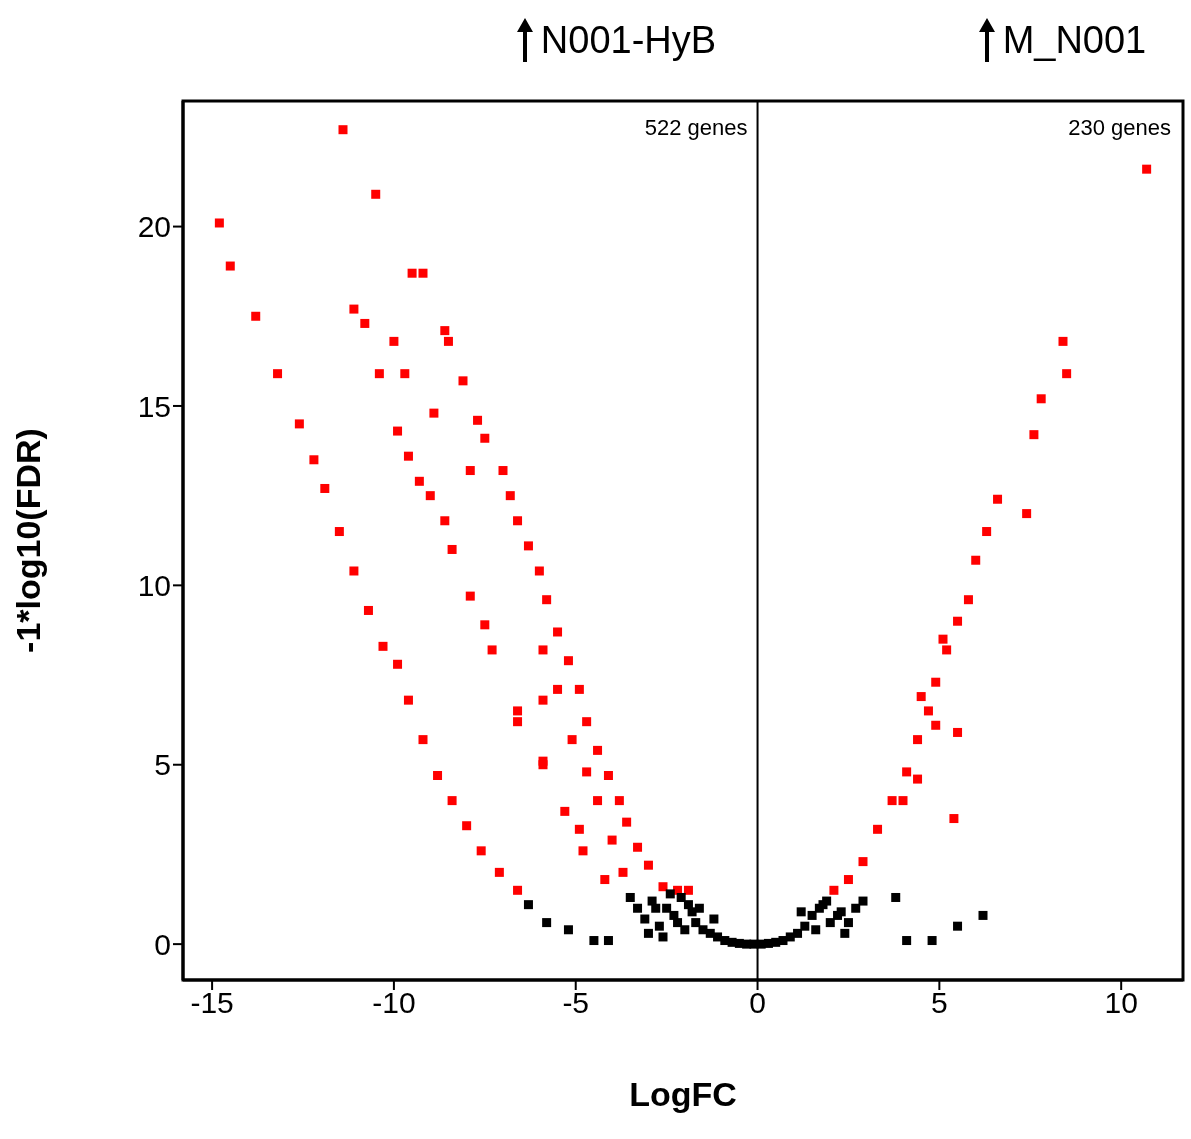 The width and height of the screenshot is (1191, 1139). I want to click on y-tick-label: 10, so click(154, 585).